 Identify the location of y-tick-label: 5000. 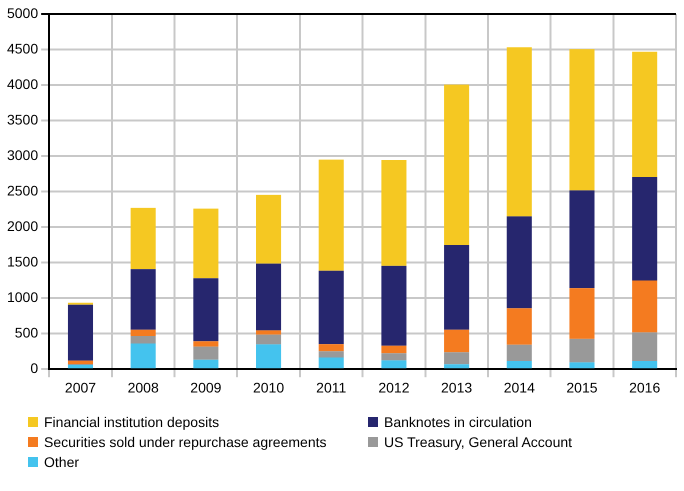
(22, 12).